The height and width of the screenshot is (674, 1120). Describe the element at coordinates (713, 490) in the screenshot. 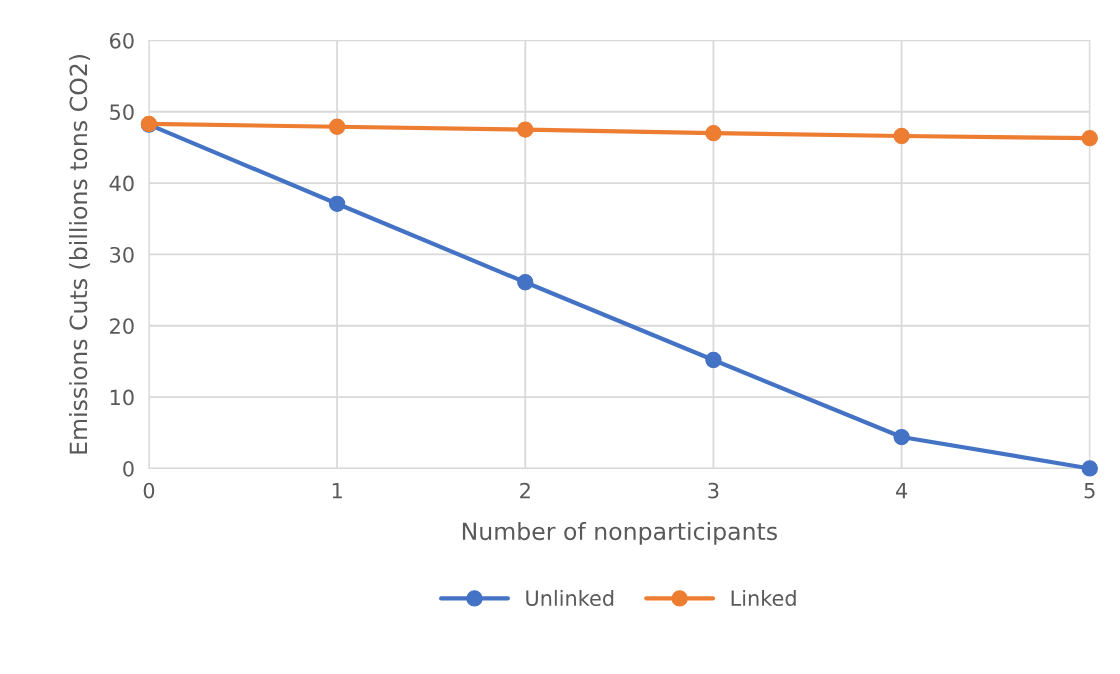

I see `x-tick-label: 3` at that location.